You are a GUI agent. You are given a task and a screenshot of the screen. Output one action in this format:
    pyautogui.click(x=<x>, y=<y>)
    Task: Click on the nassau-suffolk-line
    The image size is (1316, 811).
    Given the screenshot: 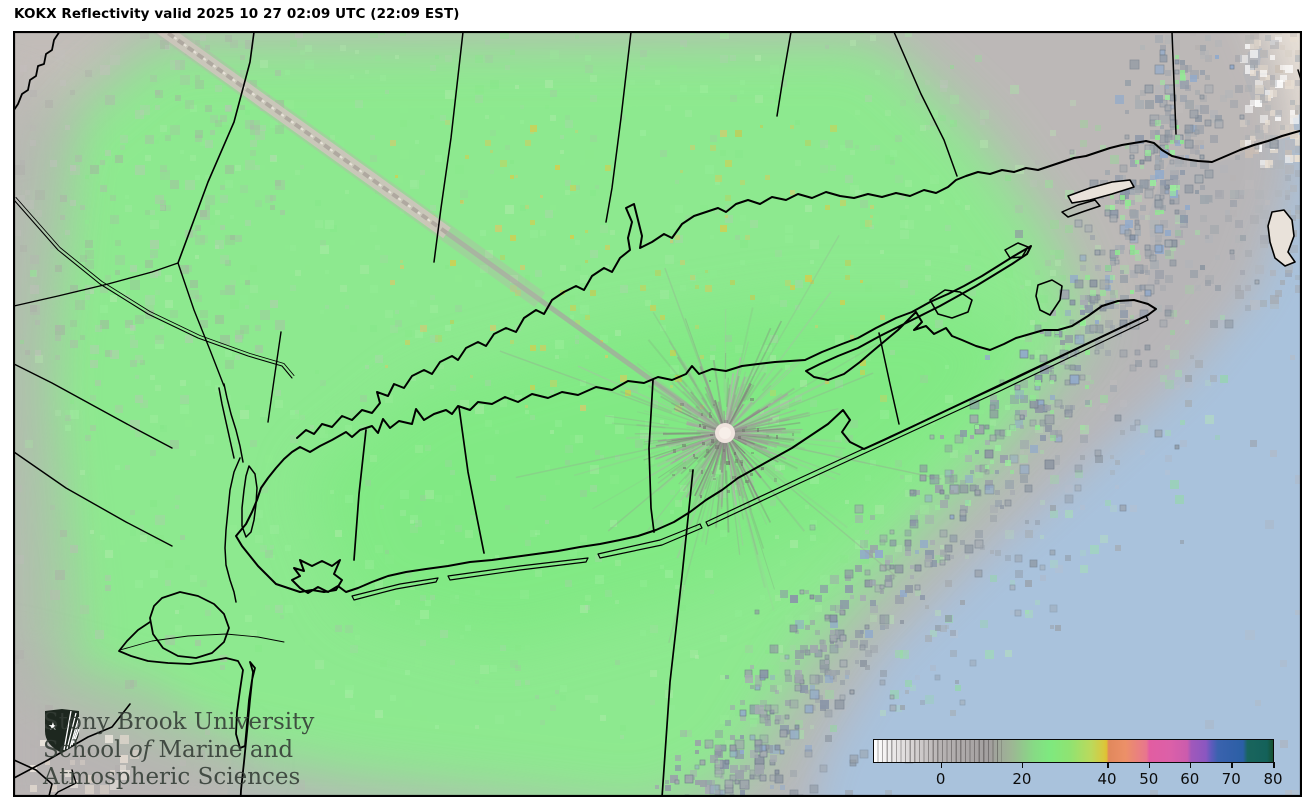 What is the action you would take?
    pyautogui.click(x=471, y=480)
    